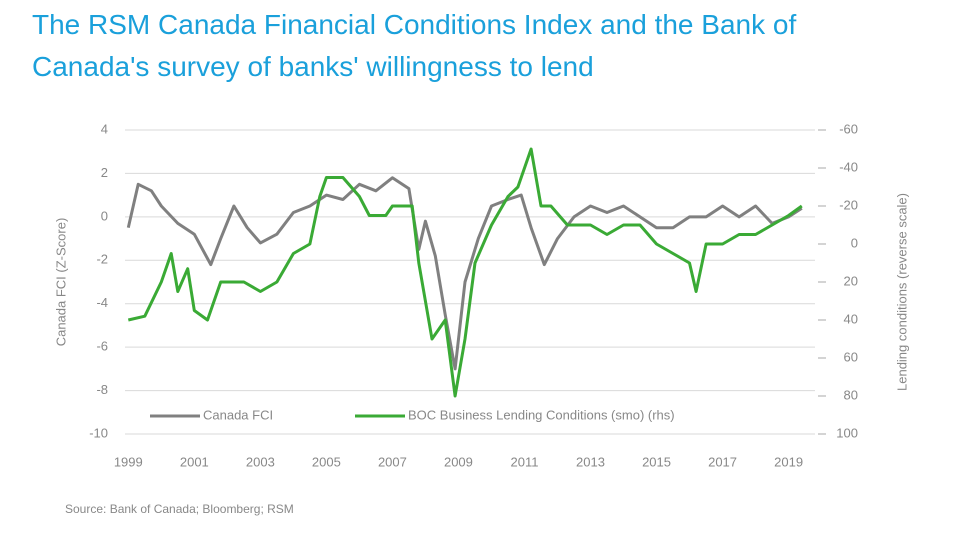 The width and height of the screenshot is (957, 541). What do you see at coordinates (851, 280) in the screenshot?
I see `y2-tick-label: 20` at bounding box center [851, 280].